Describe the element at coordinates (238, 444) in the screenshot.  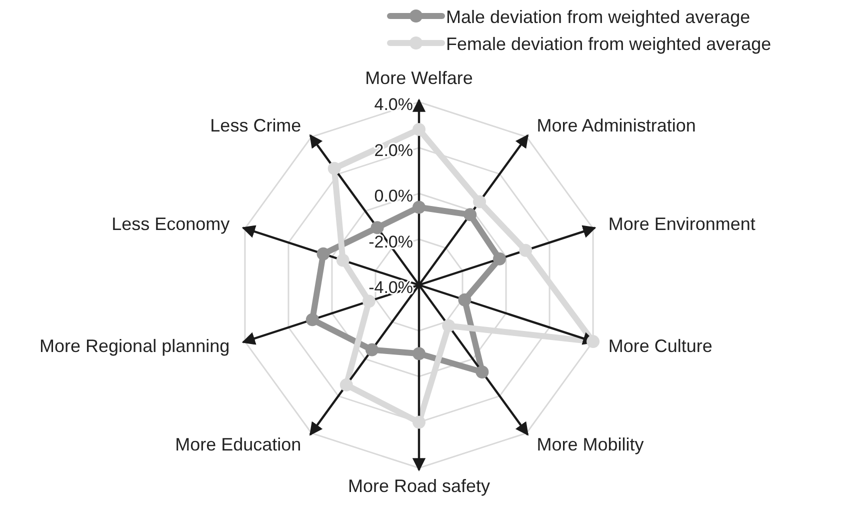
I see `spoke-label: More Education` at that location.